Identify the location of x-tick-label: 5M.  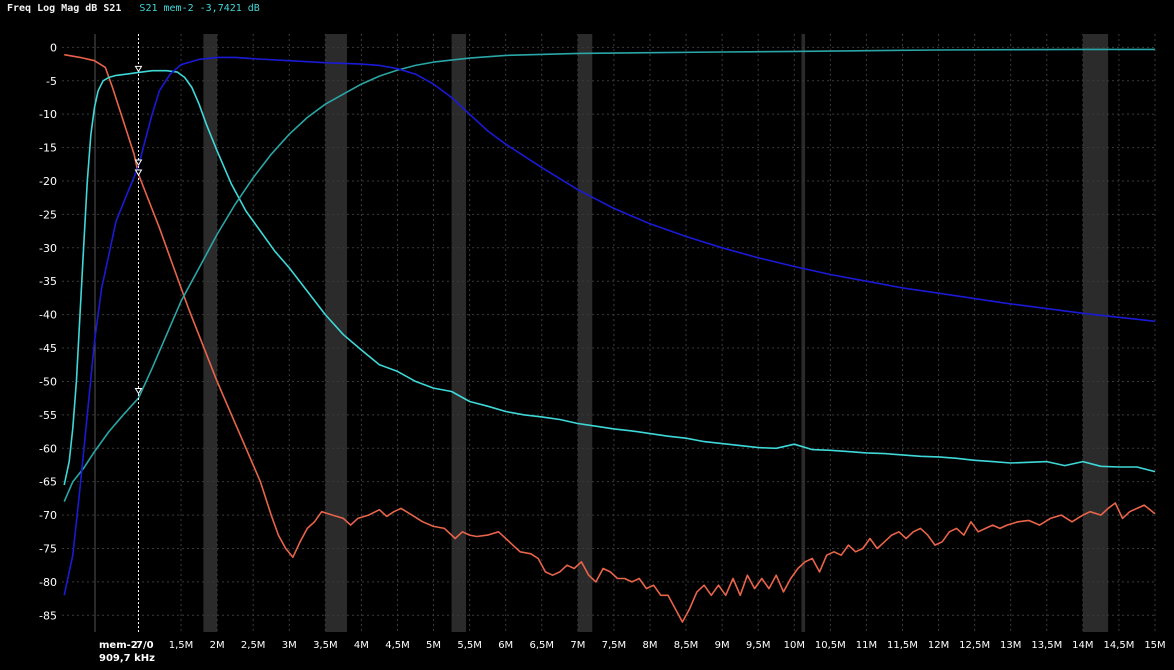
(433, 645).